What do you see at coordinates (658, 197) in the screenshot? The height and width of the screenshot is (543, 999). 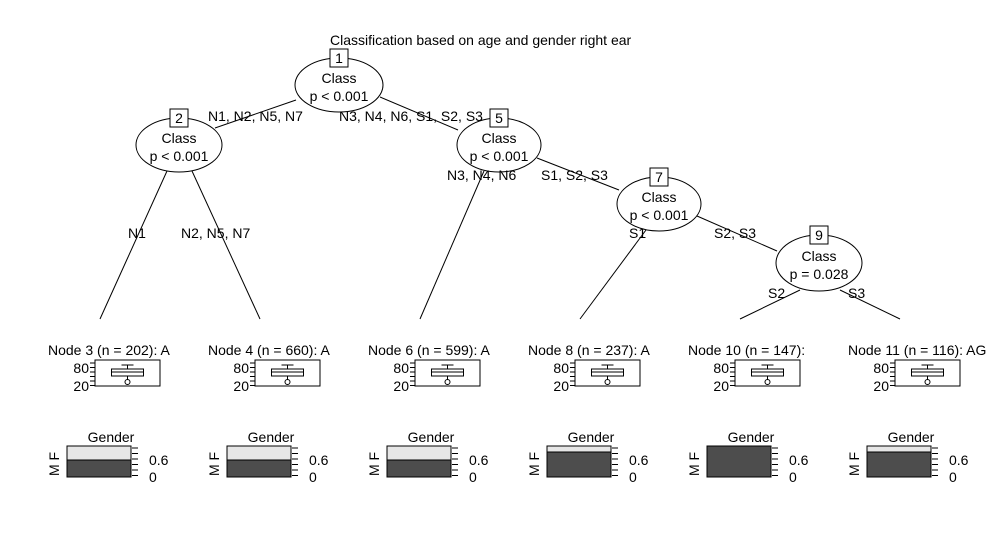 I see `inner-node-7-variable: Class` at bounding box center [658, 197].